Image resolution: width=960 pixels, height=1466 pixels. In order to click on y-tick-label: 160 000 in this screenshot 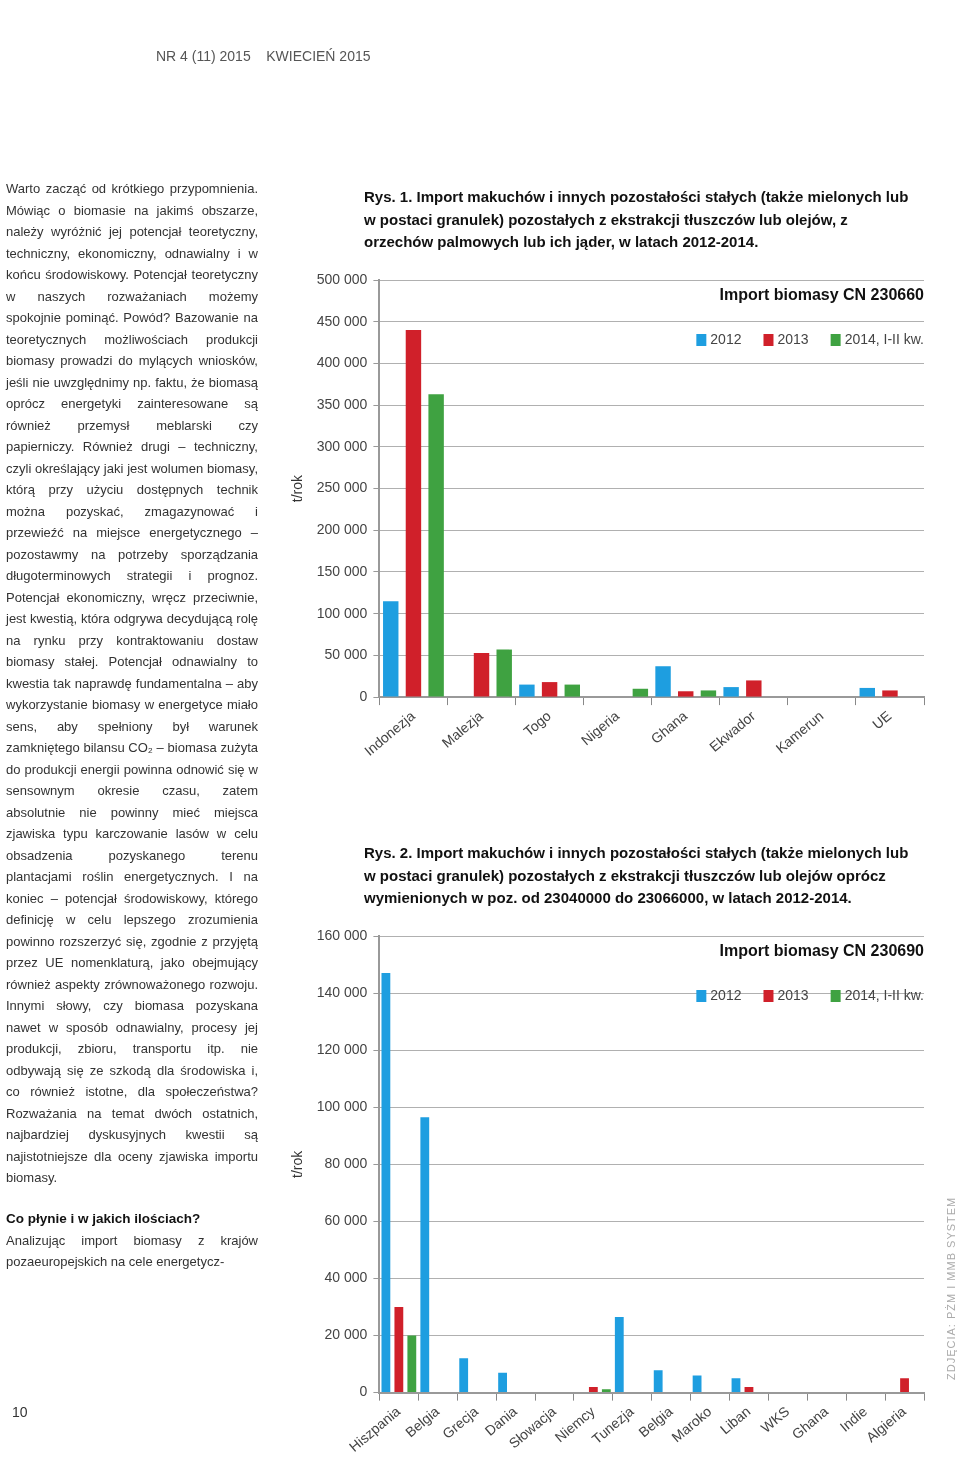, I will do `click(342, 934)`.